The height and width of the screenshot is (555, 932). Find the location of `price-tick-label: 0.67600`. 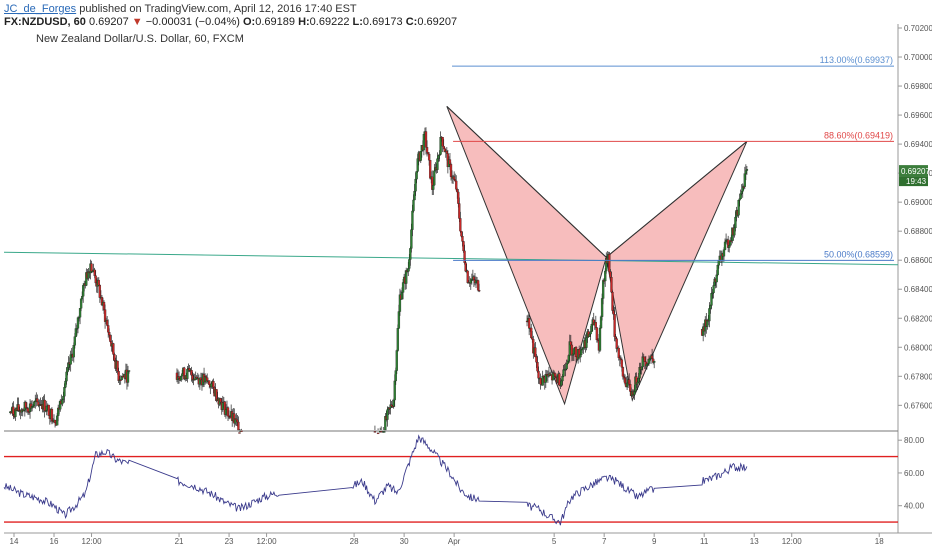

price-tick-label: 0.67600 is located at coordinates (918, 405).